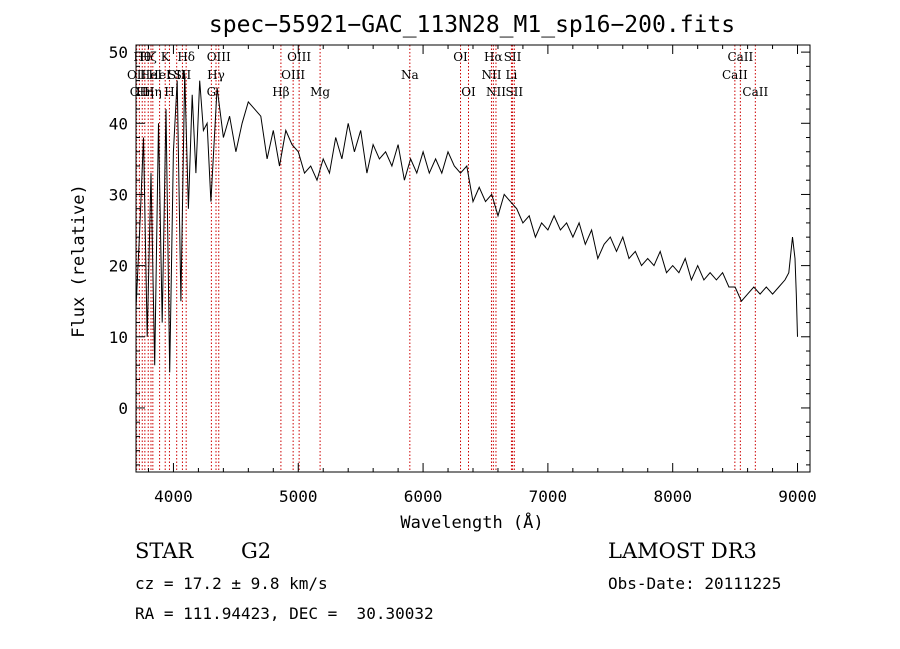 Image resolution: width=900 pixels, height=649 pixels. What do you see at coordinates (496, 92) in the screenshot?
I see `marker-label-25: NII` at bounding box center [496, 92].